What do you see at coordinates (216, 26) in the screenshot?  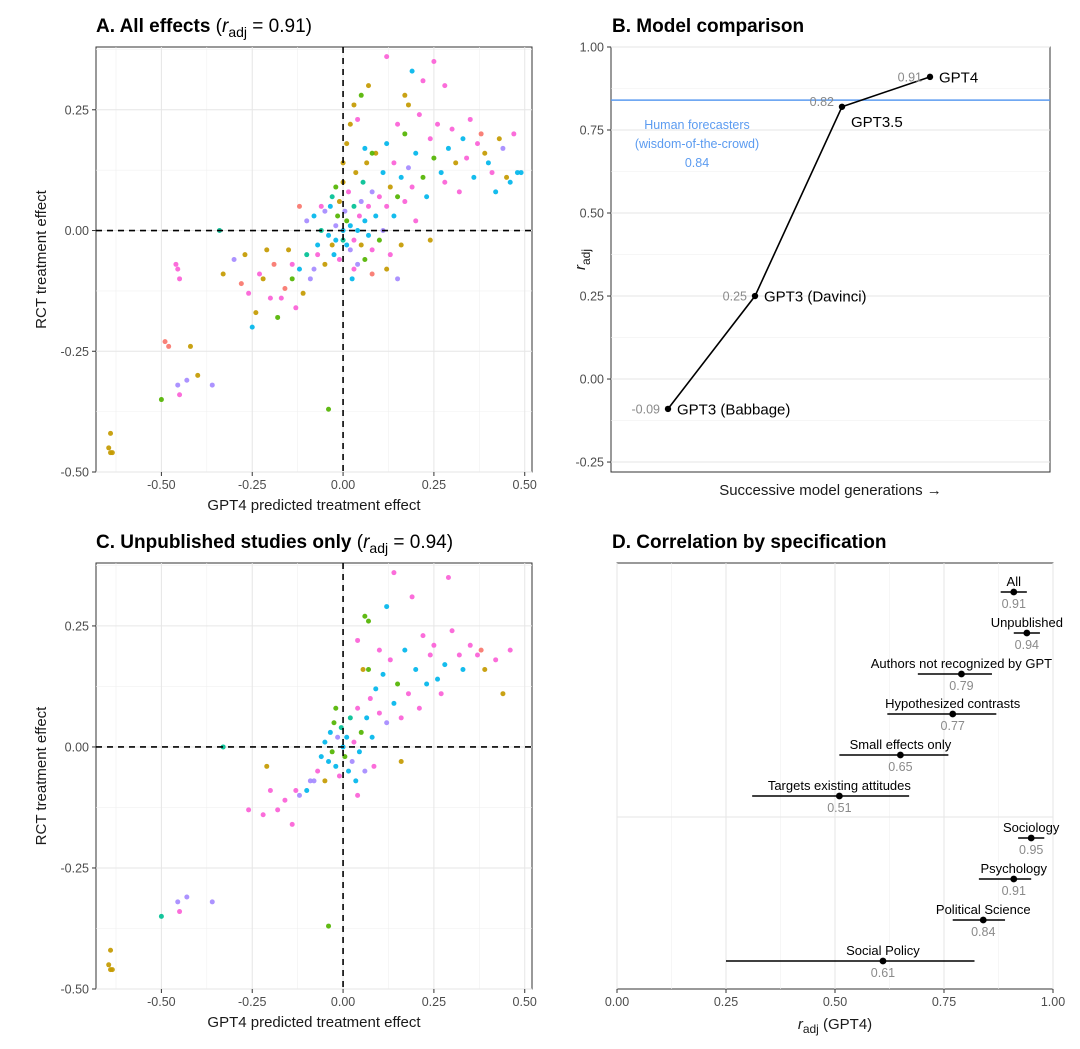 I see `panel-a-title-paren-open: (` at bounding box center [216, 26].